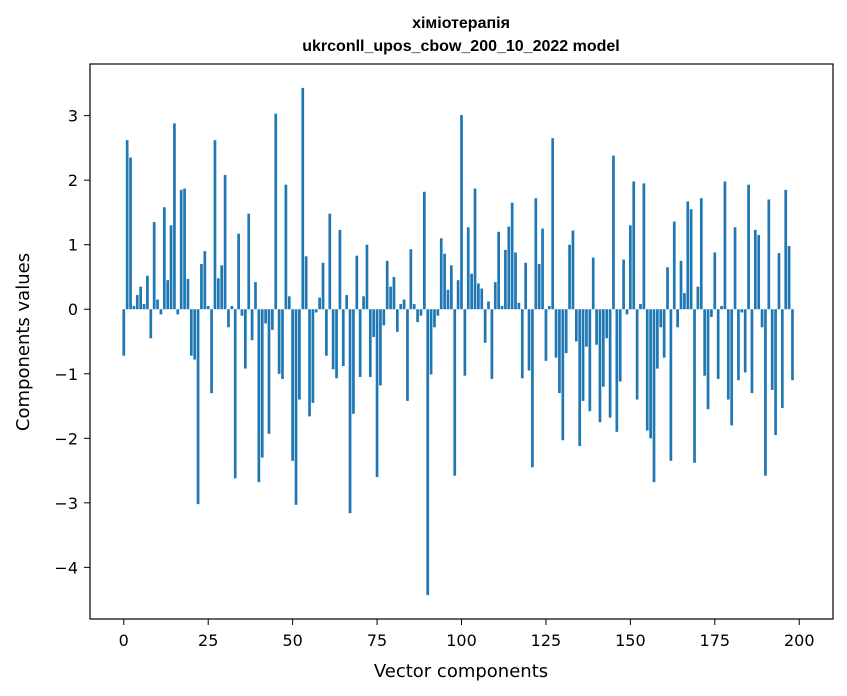 The image size is (847, 696). I want to click on y-tick-label: 2, so click(73, 180).